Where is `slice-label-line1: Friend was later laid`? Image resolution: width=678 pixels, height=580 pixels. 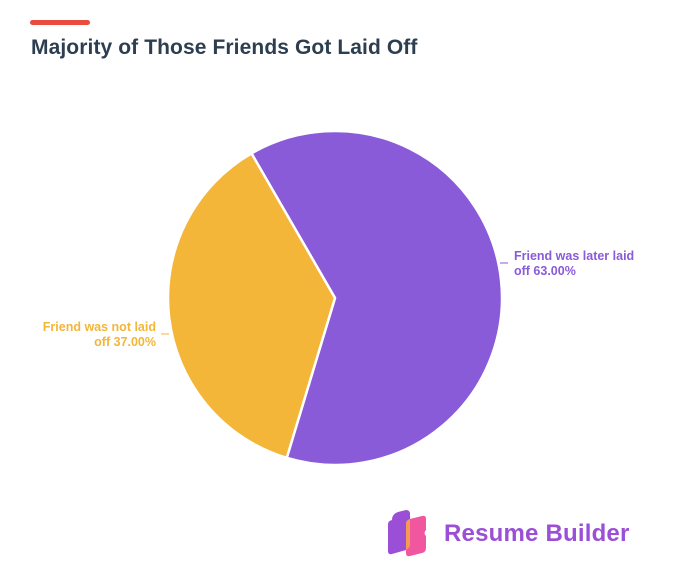
slice-label-line1: Friend was later laid is located at coordinates (574, 256).